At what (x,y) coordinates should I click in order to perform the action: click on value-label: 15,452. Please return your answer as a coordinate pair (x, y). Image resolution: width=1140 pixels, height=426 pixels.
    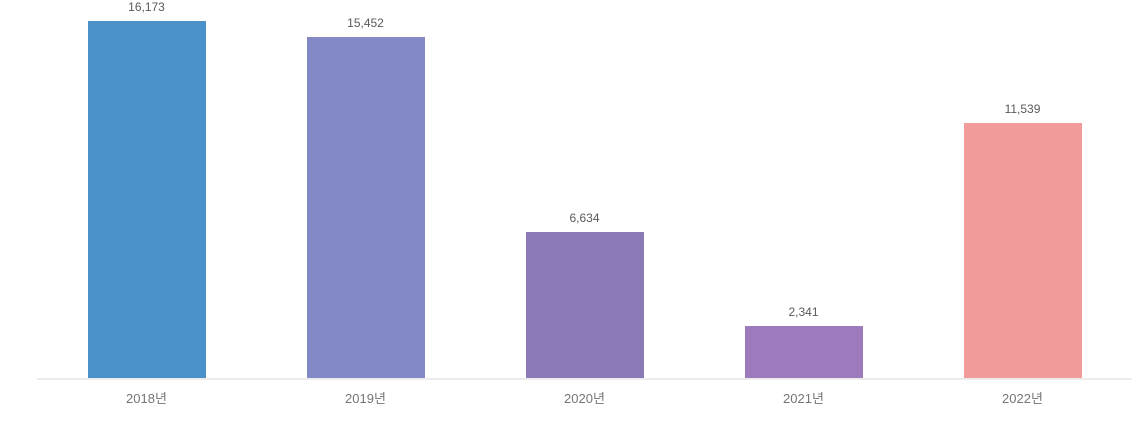
    Looking at the image, I should click on (365, 23).